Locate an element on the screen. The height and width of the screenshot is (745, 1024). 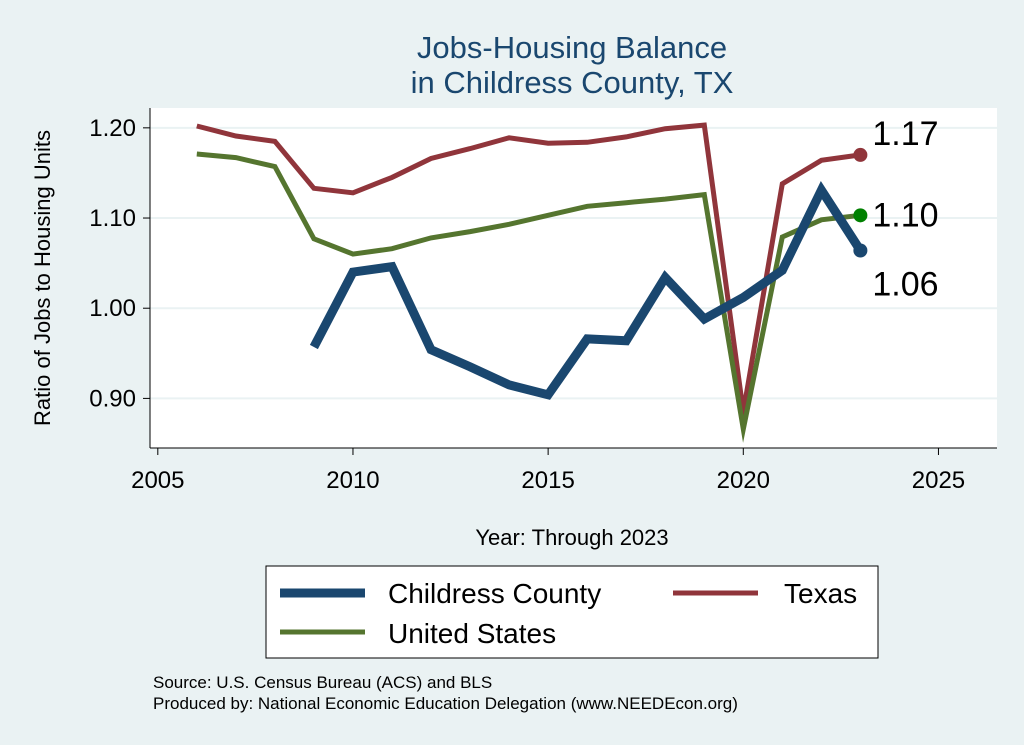
y-axis-title: Ratio of Jobs to Housing Units is located at coordinates (42, 278).